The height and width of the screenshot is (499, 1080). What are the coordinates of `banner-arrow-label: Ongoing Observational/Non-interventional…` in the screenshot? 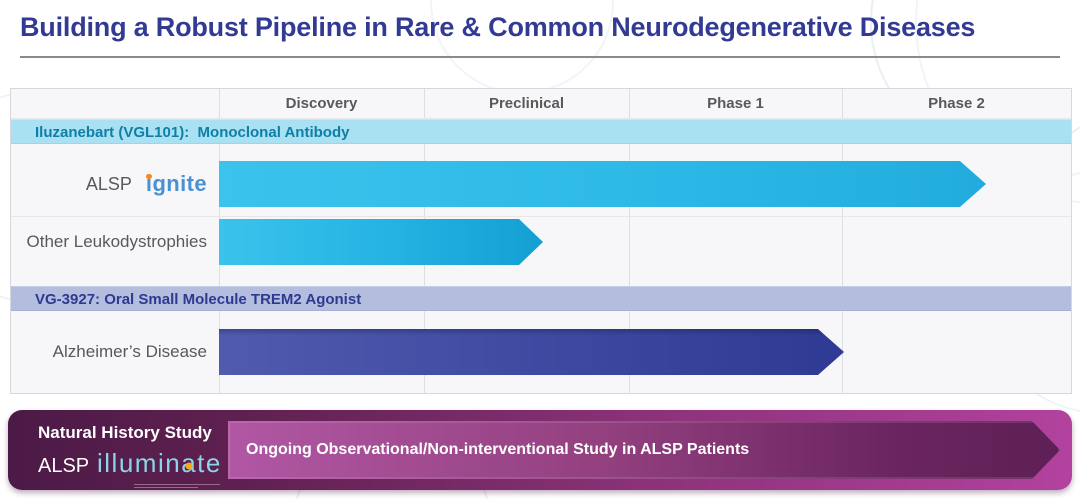 It's located at (498, 449).